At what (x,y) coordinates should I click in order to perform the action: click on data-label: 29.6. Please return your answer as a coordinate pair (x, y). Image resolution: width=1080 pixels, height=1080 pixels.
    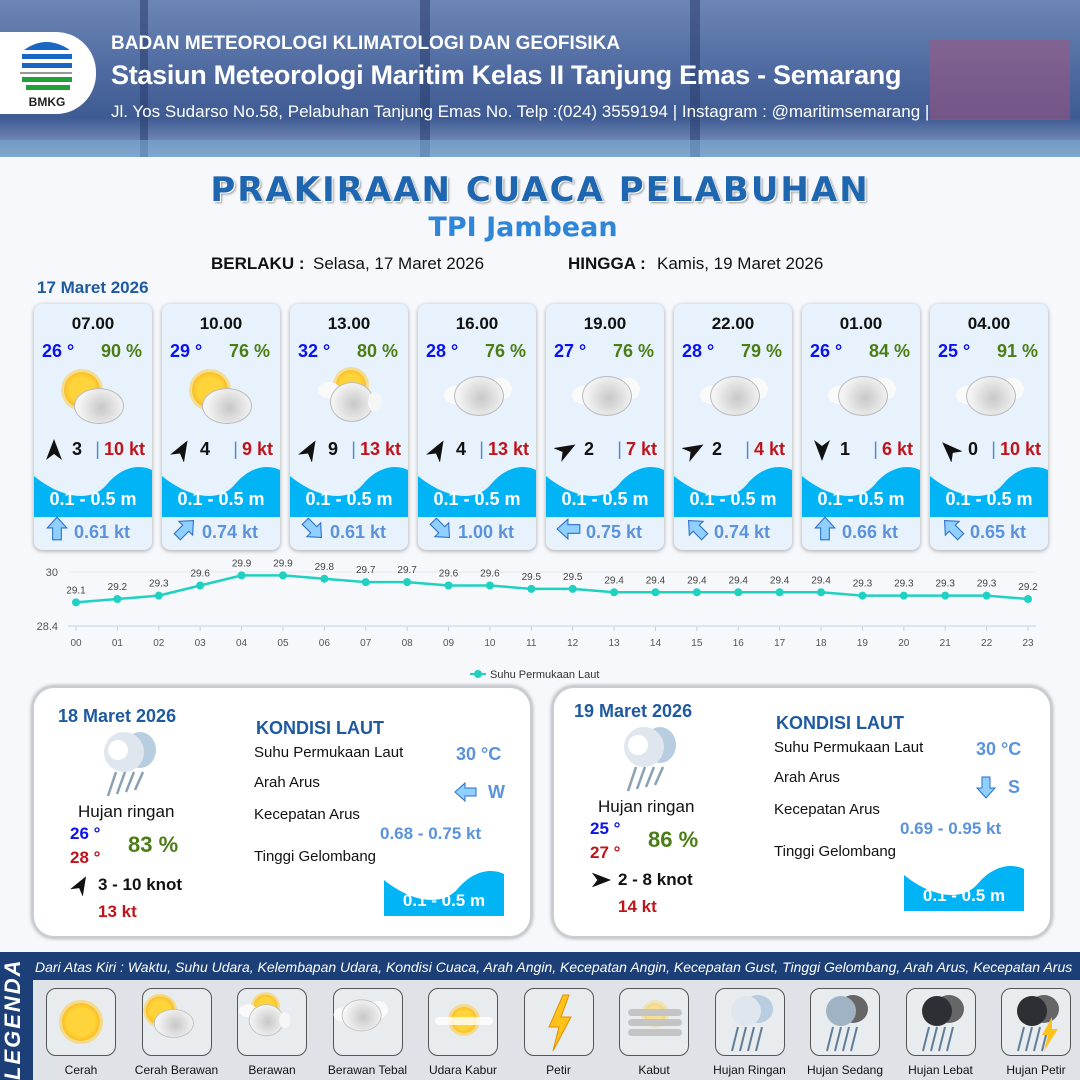
    Looking at the image, I should click on (200, 574).